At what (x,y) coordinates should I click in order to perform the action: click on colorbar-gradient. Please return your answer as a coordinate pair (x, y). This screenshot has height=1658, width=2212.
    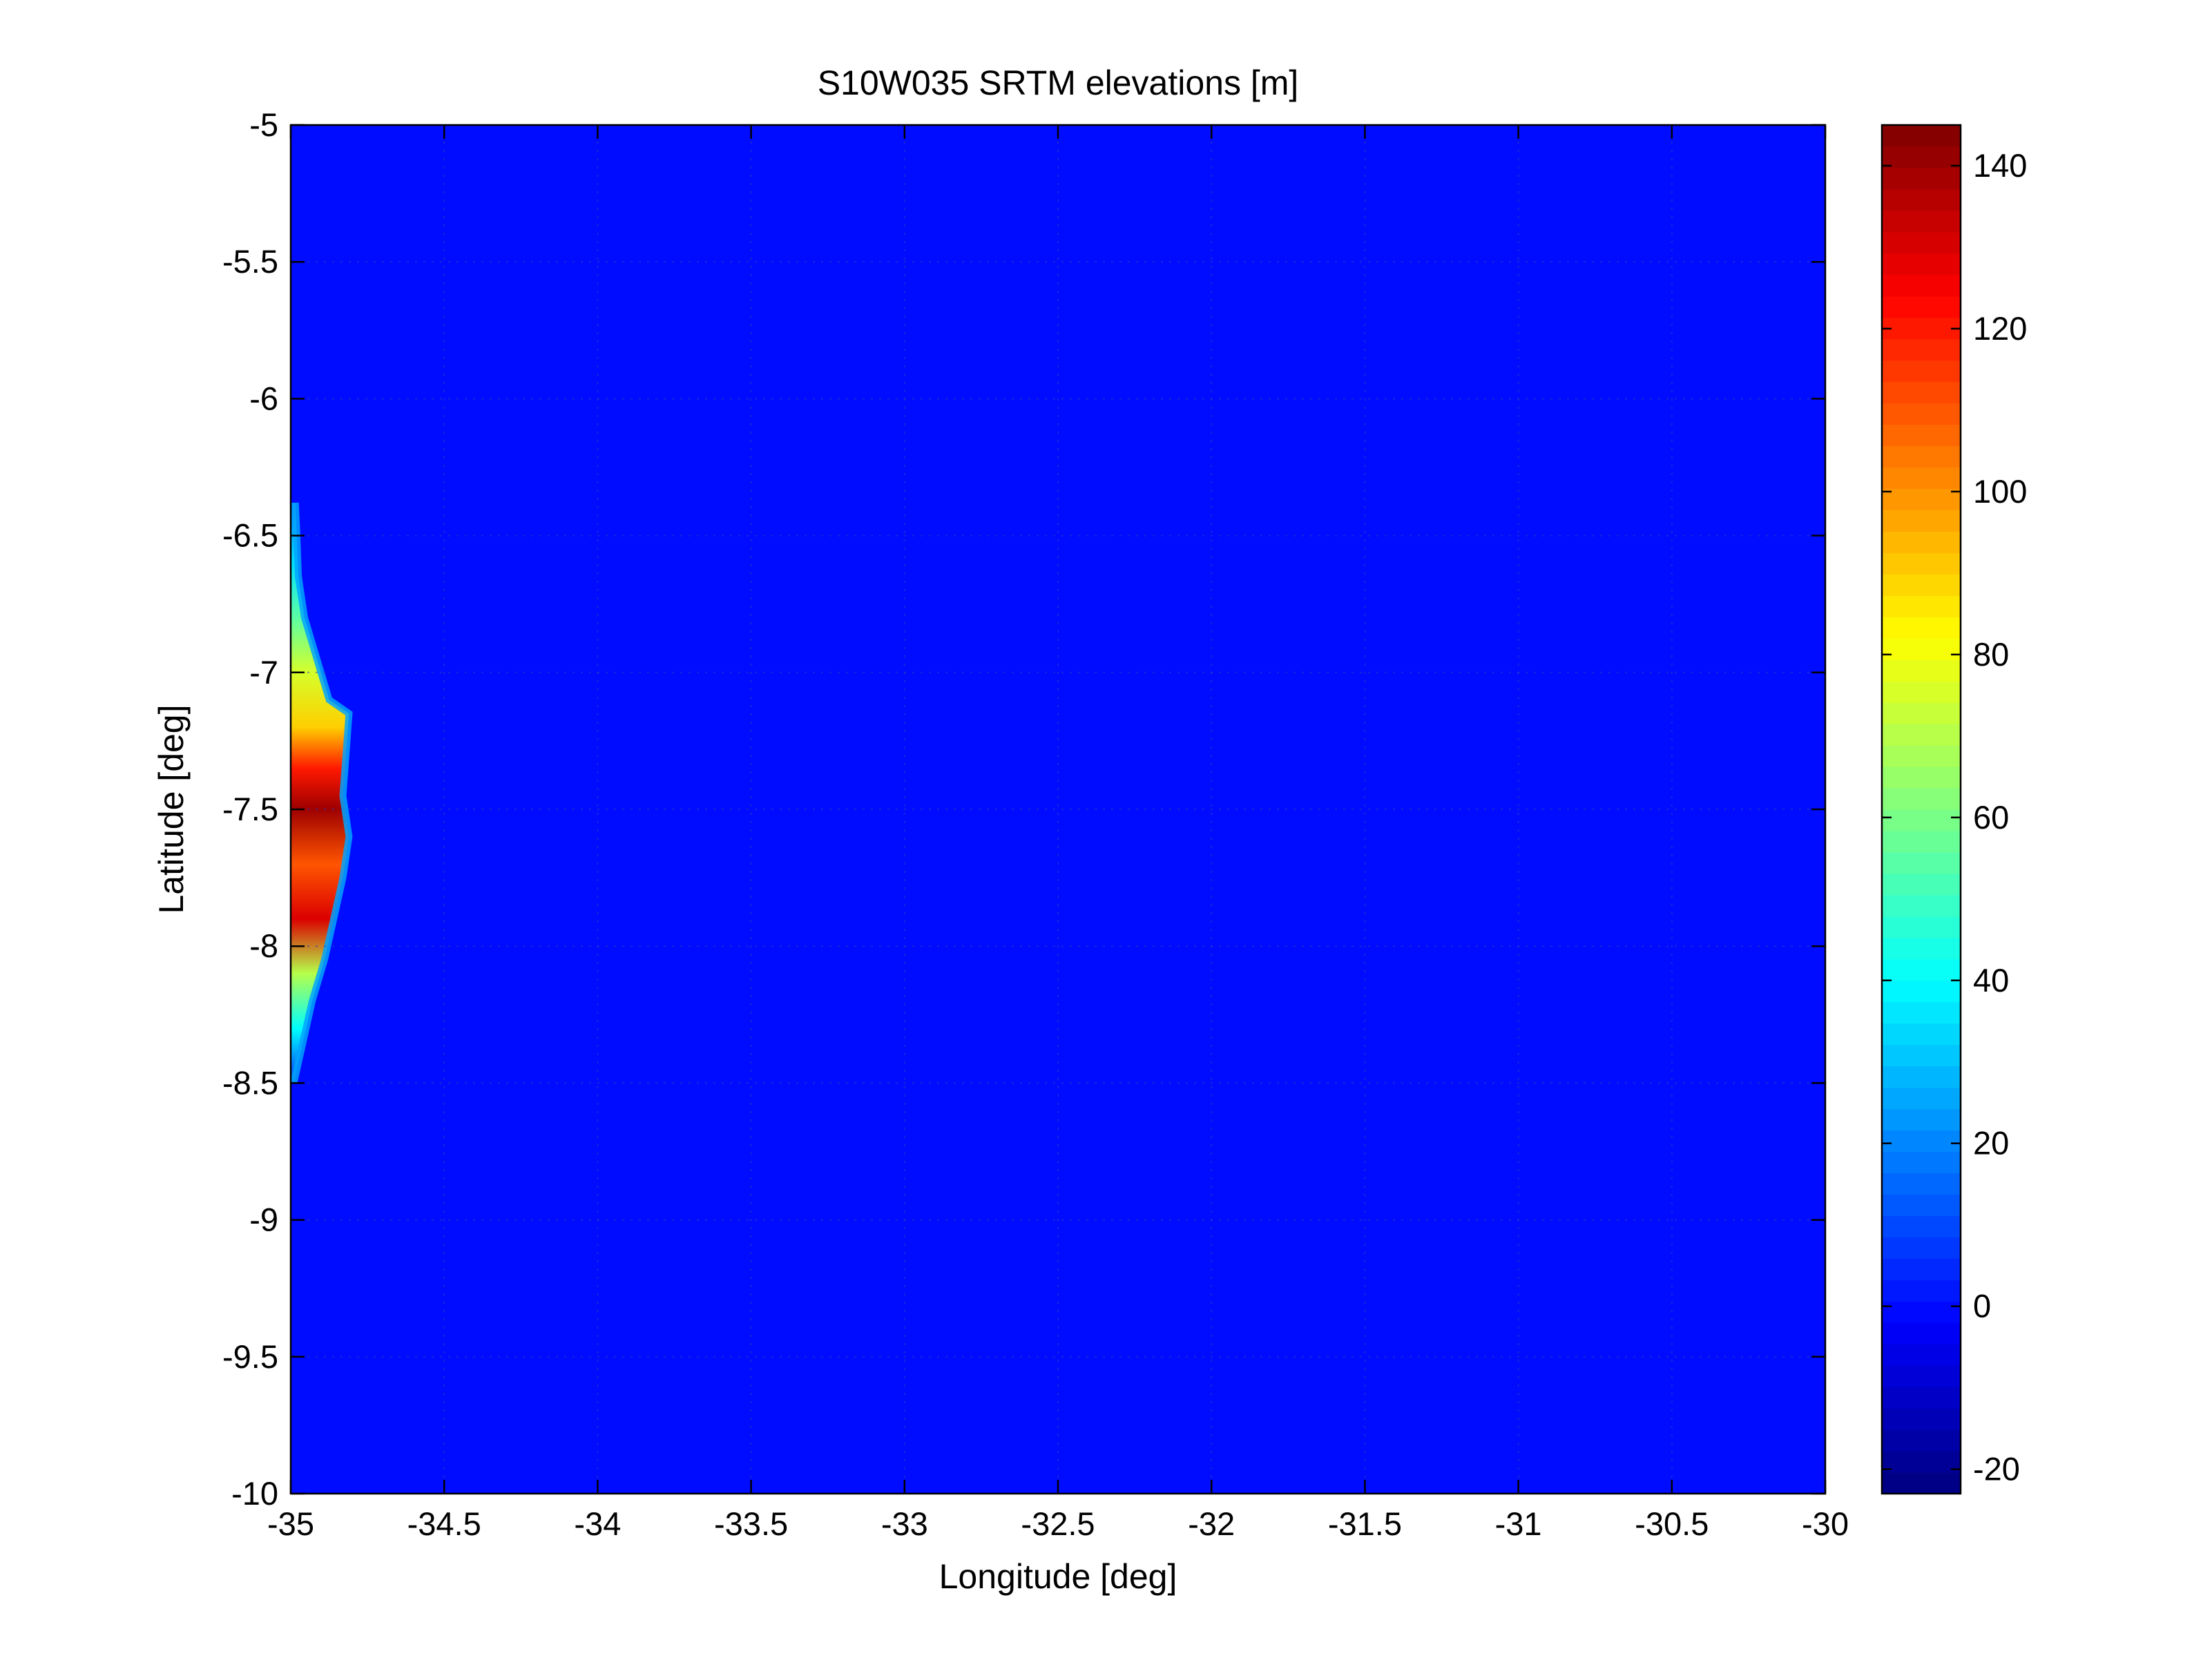
    Looking at the image, I should click on (1922, 809).